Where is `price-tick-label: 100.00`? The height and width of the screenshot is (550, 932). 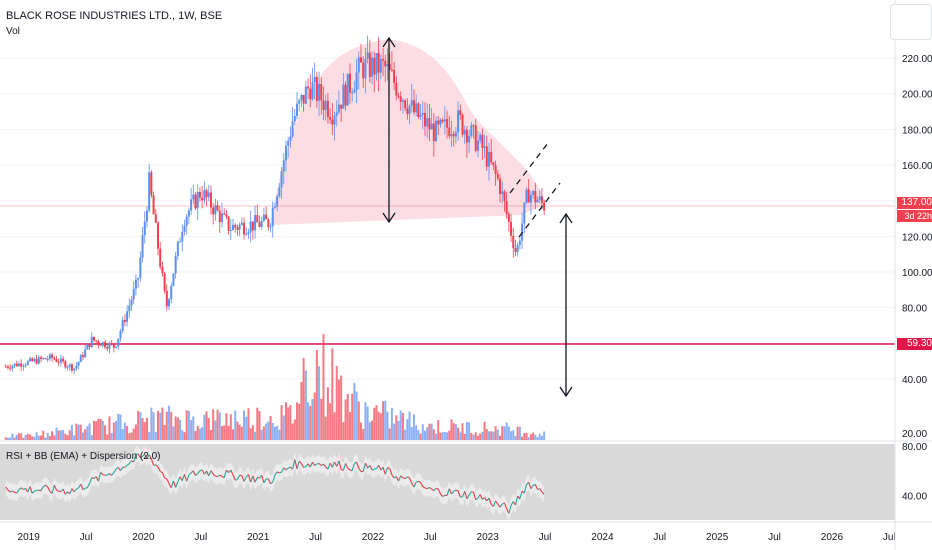
price-tick-label: 100.00 is located at coordinates (917, 273).